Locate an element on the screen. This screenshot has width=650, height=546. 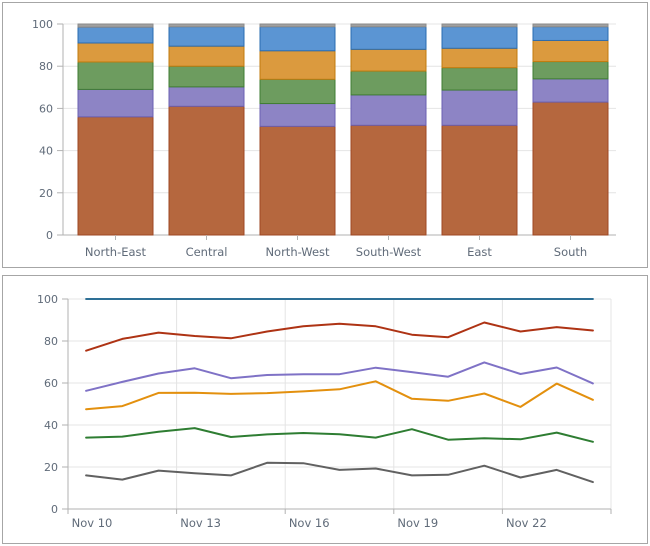
x-axis-label: North-West is located at coordinates (297, 252).